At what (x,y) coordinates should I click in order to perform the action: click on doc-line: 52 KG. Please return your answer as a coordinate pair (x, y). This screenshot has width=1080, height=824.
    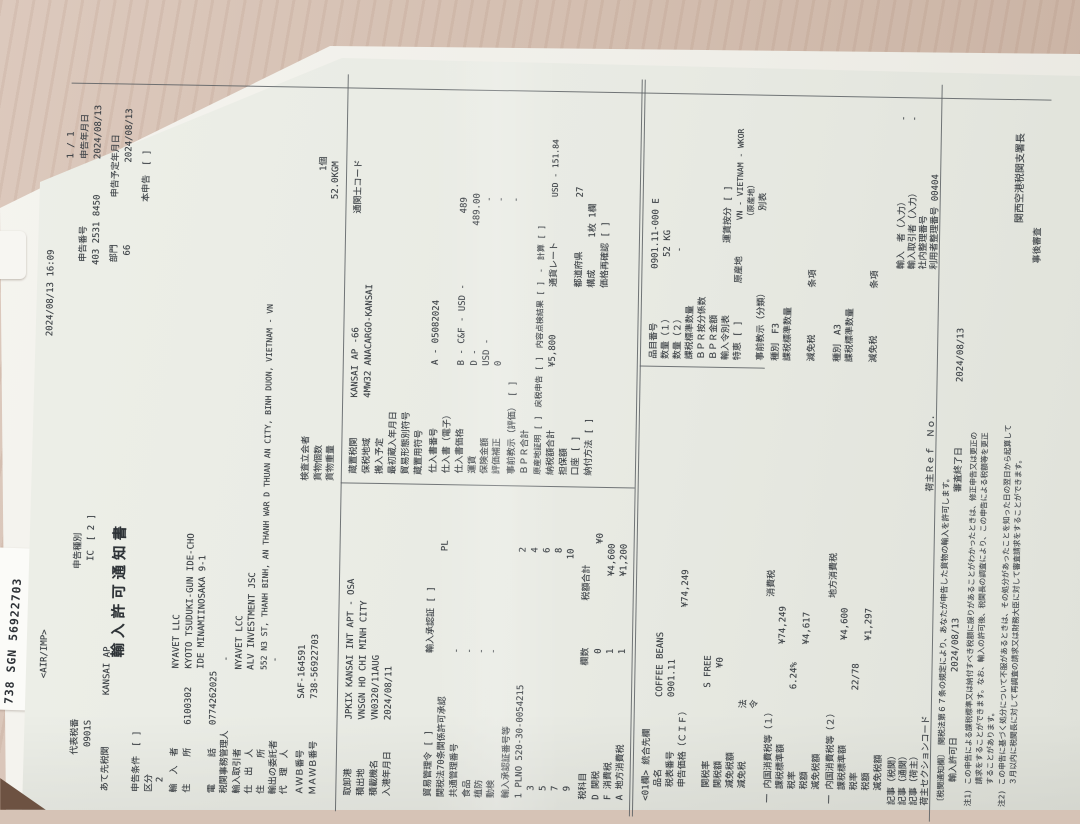
    Looking at the image, I should click on (668, 243).